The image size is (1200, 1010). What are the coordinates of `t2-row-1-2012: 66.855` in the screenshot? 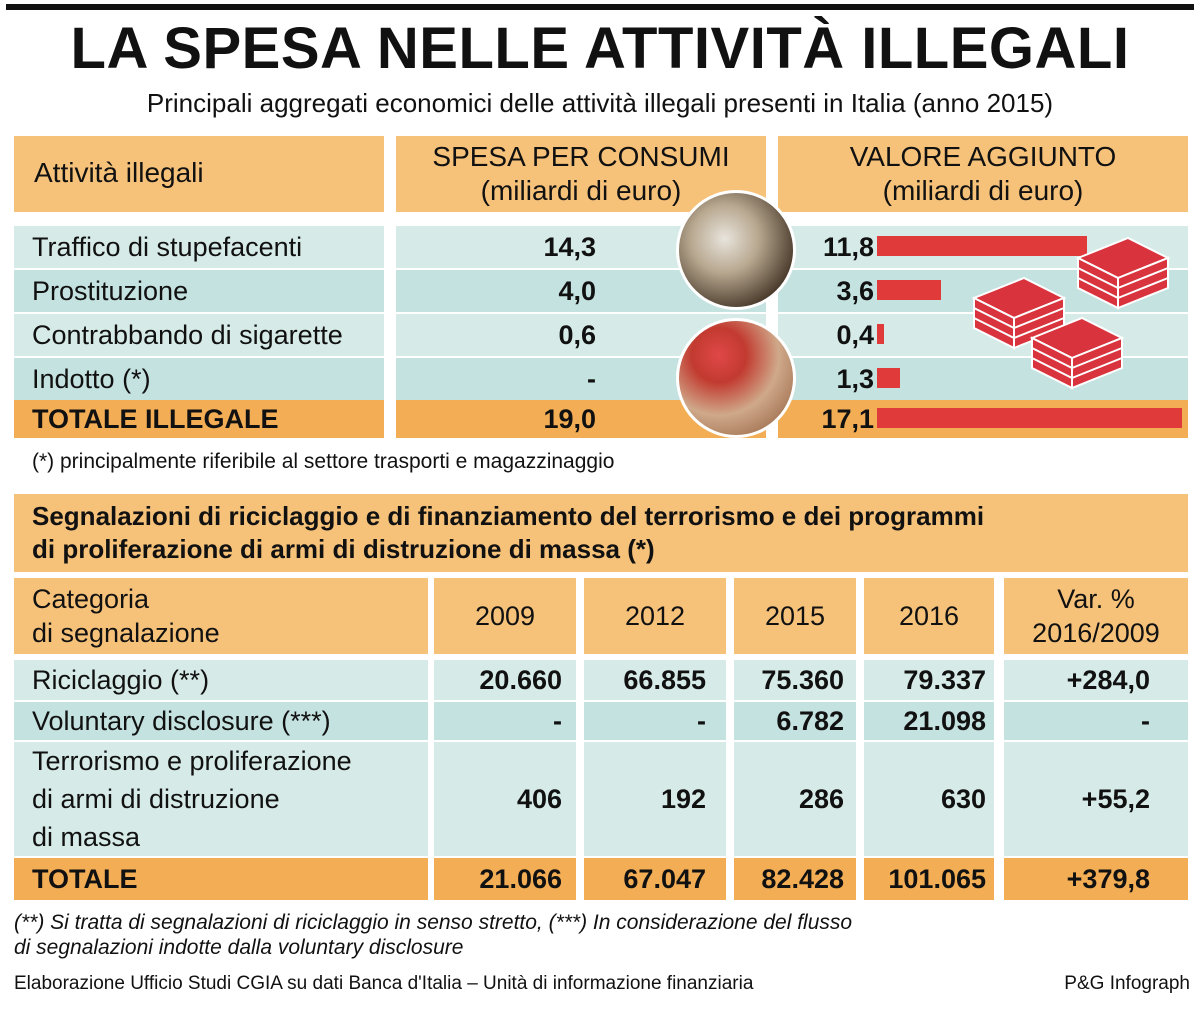 It's located at (664, 680).